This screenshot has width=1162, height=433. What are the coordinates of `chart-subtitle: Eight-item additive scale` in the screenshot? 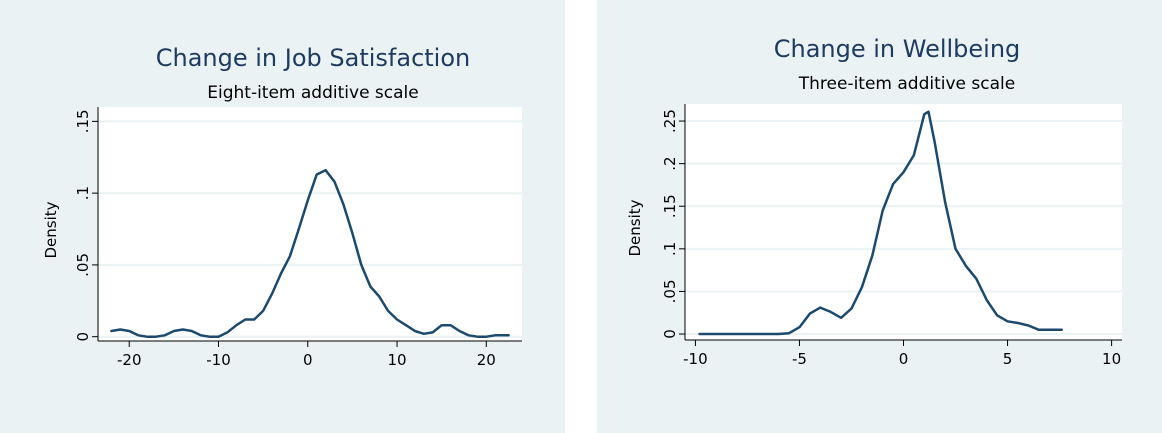 It's located at (312, 93).